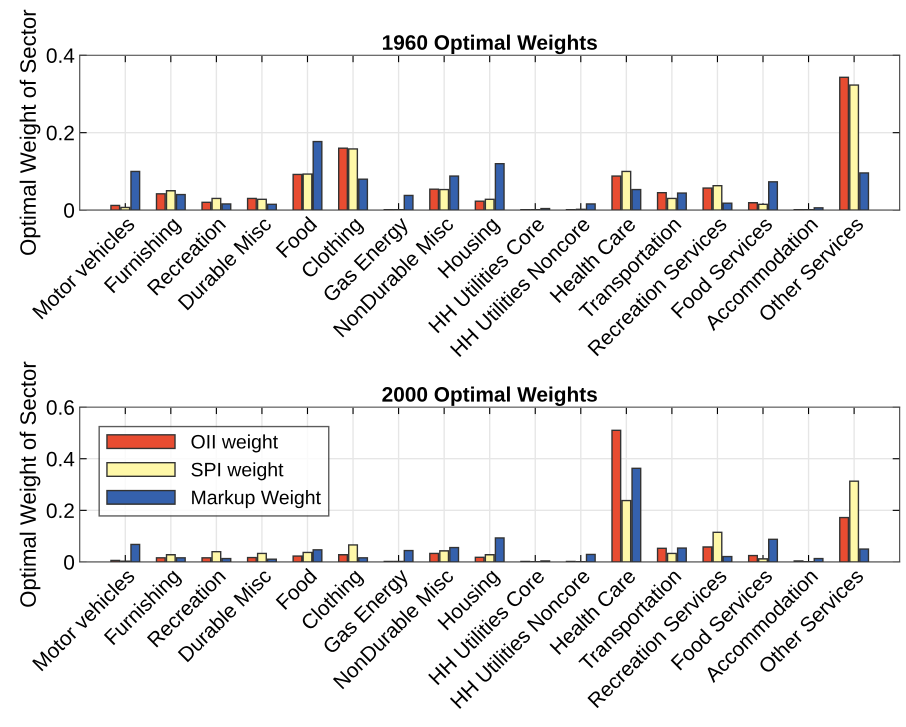 The height and width of the screenshot is (727, 906). I want to click on legend-label: OII weight, so click(234, 443).